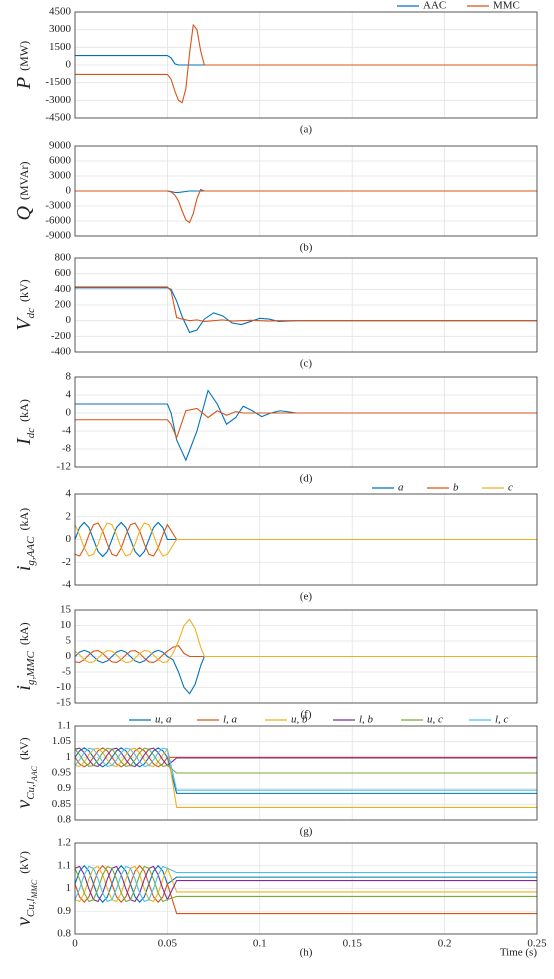 The width and height of the screenshot is (554, 979). What do you see at coordinates (69, 516) in the screenshot?
I see `y-tick-label: 2` at bounding box center [69, 516].